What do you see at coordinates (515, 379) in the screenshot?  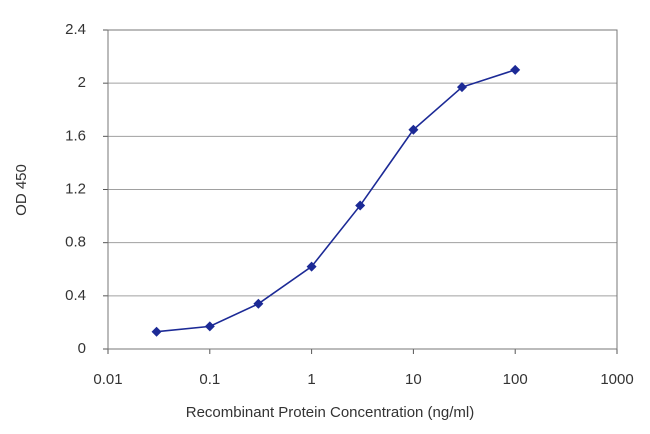 I see `x-tick-label: 100` at bounding box center [515, 379].